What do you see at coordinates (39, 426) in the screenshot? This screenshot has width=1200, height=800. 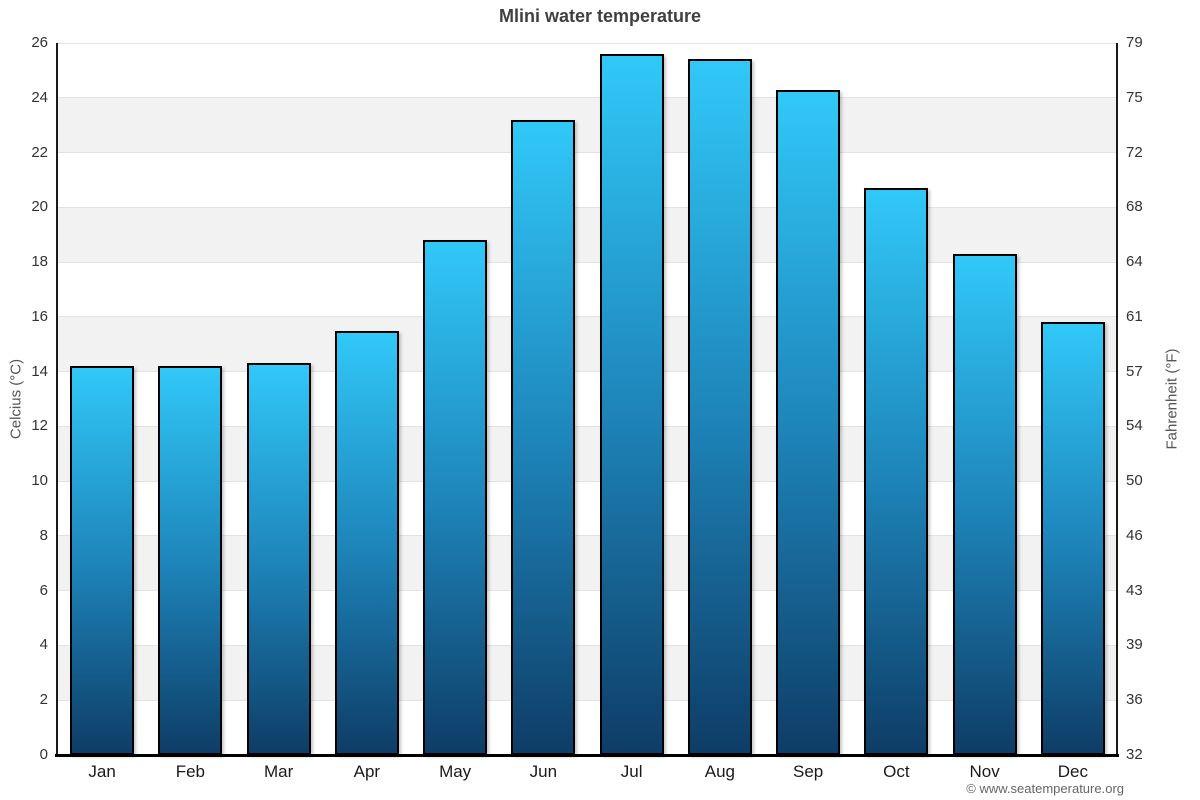 I see `y-tick-celsius: 12` at bounding box center [39, 426].